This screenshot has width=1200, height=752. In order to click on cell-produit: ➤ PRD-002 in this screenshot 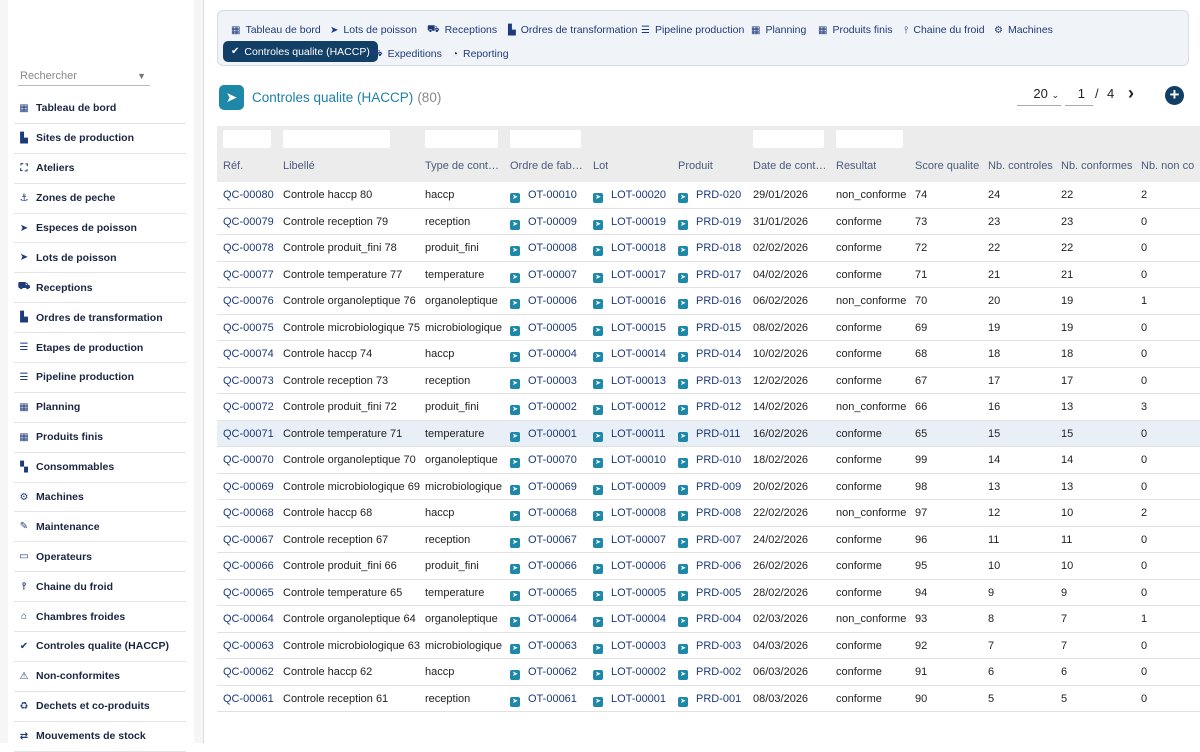, I will do `click(709, 673)`.